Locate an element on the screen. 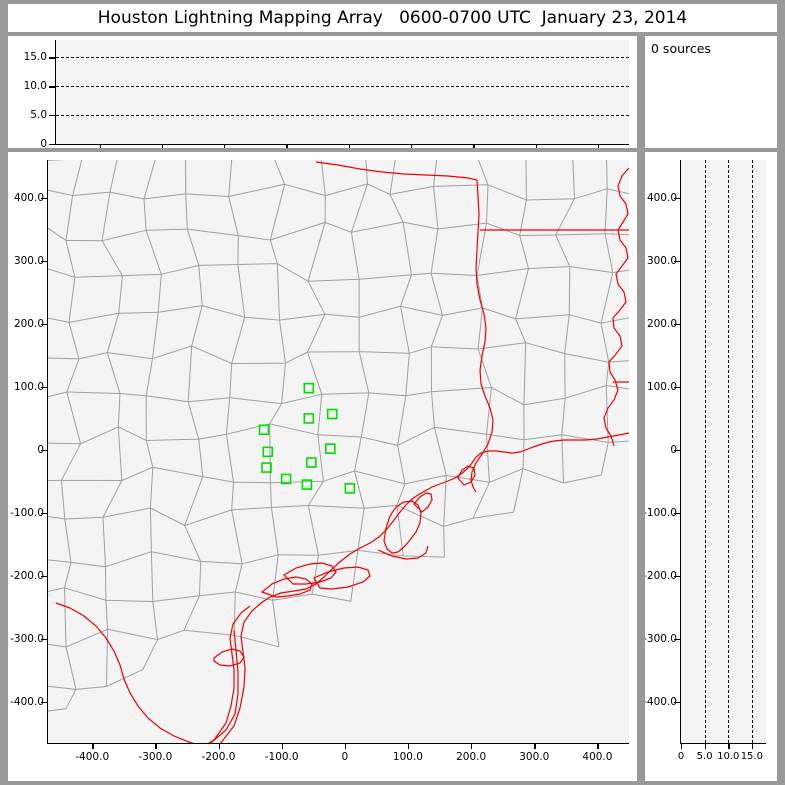 The width and height of the screenshot is (785, 785). x-tick-label: -400.0 is located at coordinates (92, 757).